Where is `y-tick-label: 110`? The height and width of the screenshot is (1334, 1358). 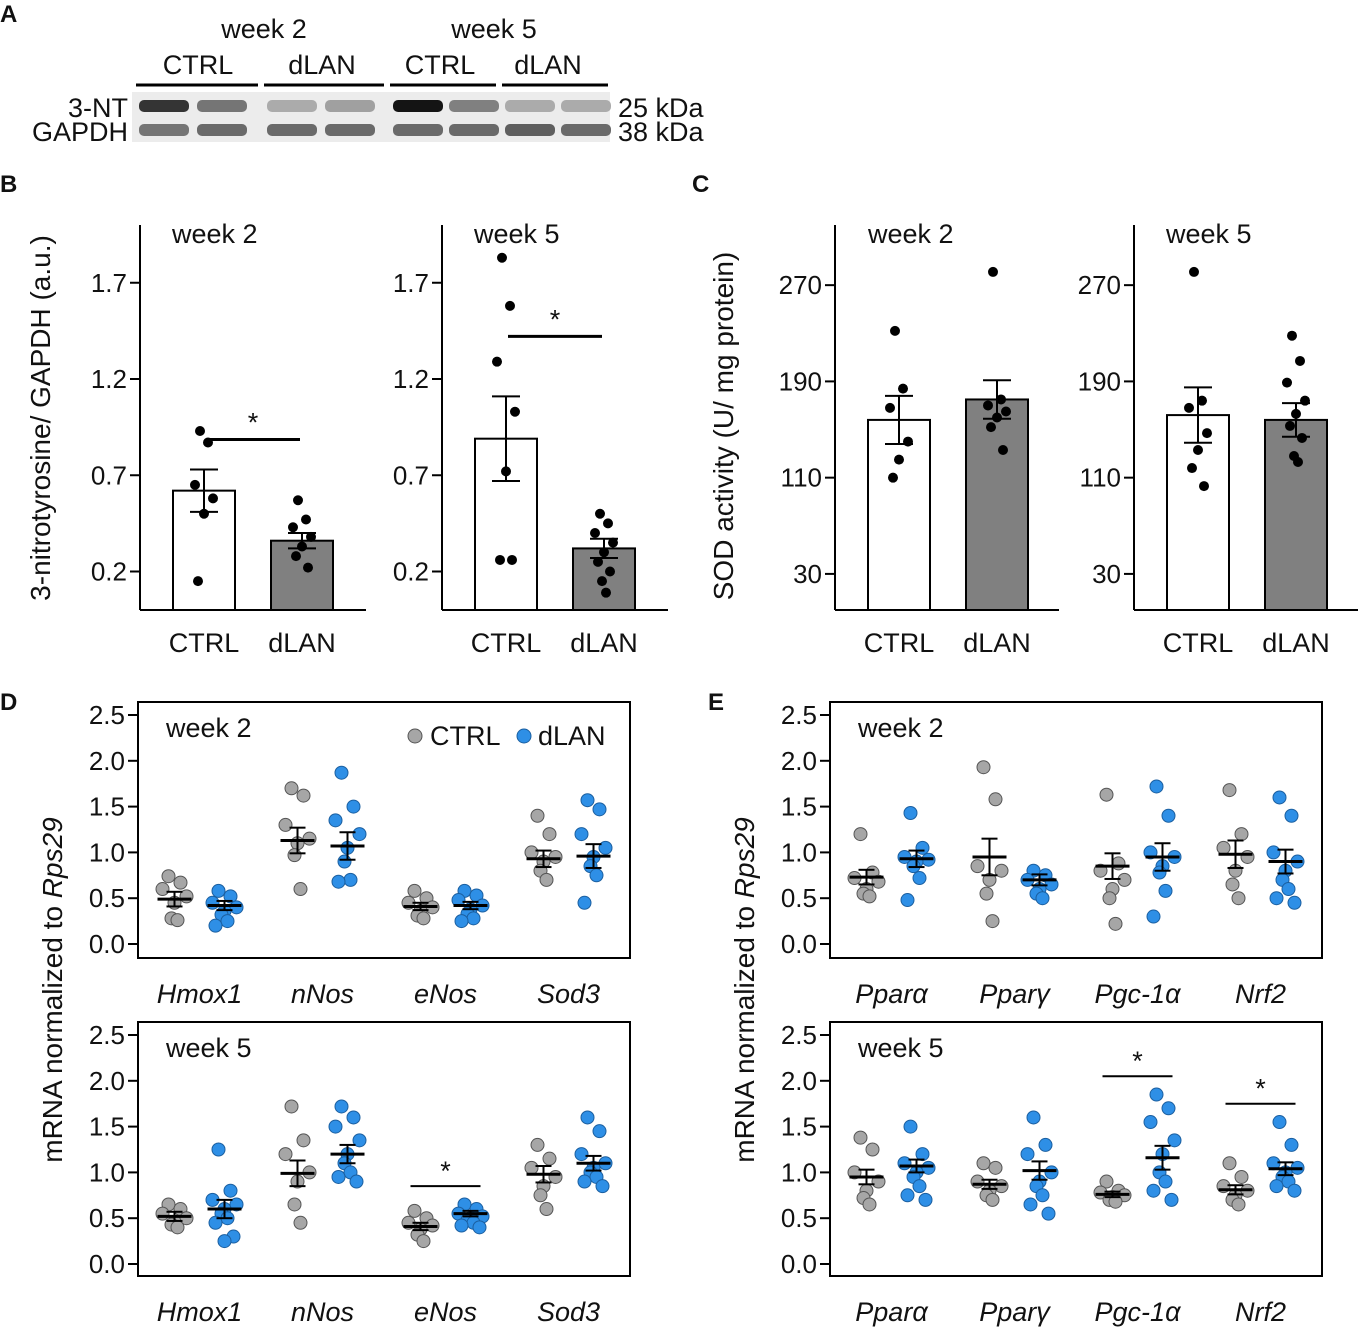
y-tick-label: 110 is located at coordinates (1100, 478).